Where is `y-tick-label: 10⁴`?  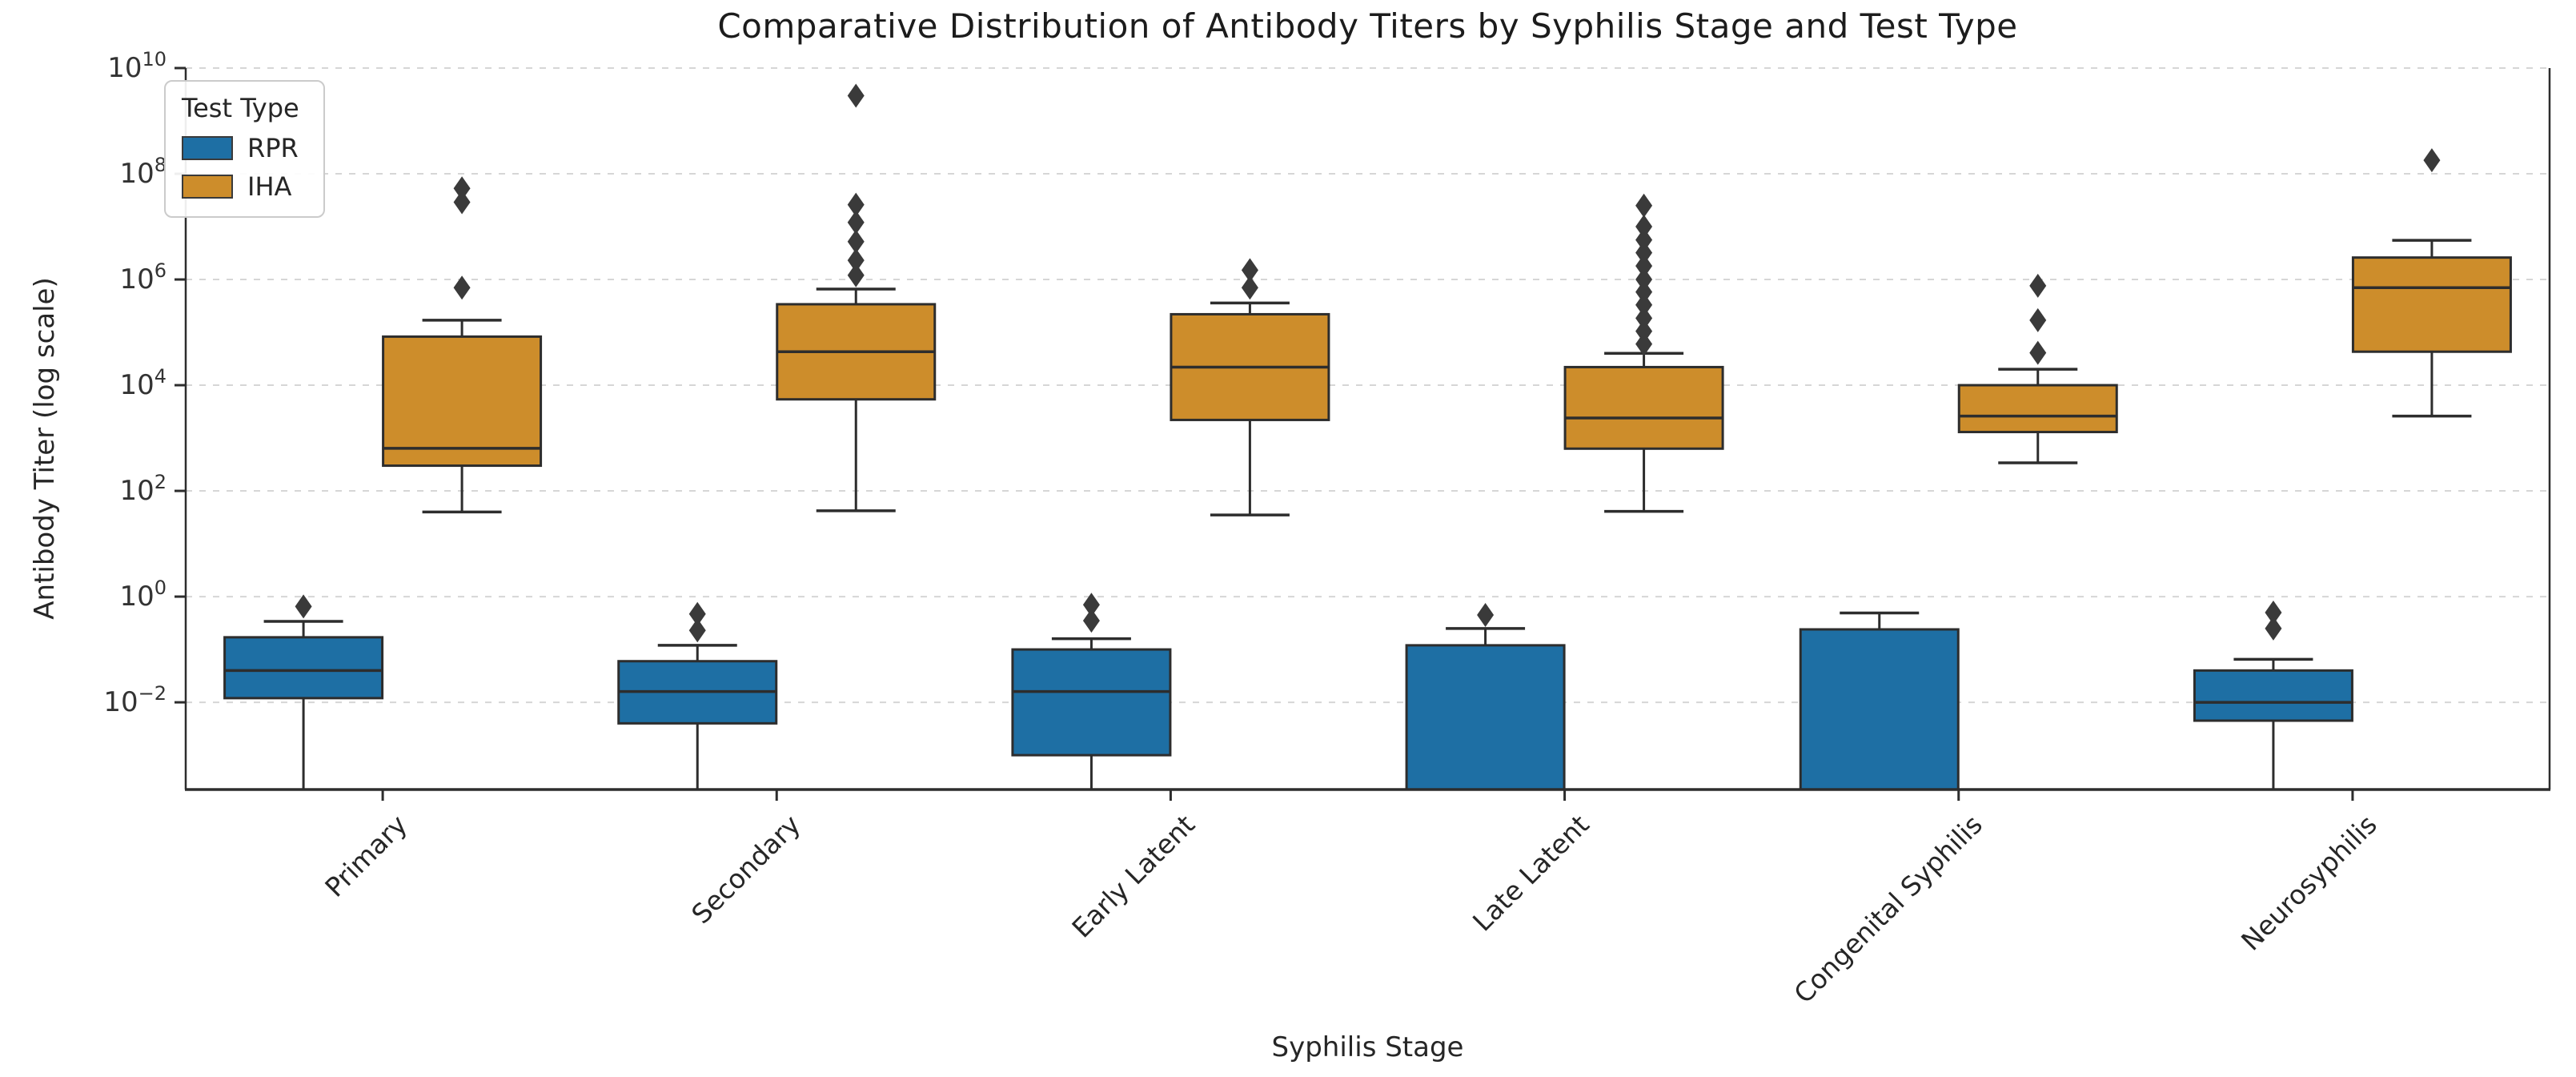 y-tick-label: 10⁴ is located at coordinates (143, 383).